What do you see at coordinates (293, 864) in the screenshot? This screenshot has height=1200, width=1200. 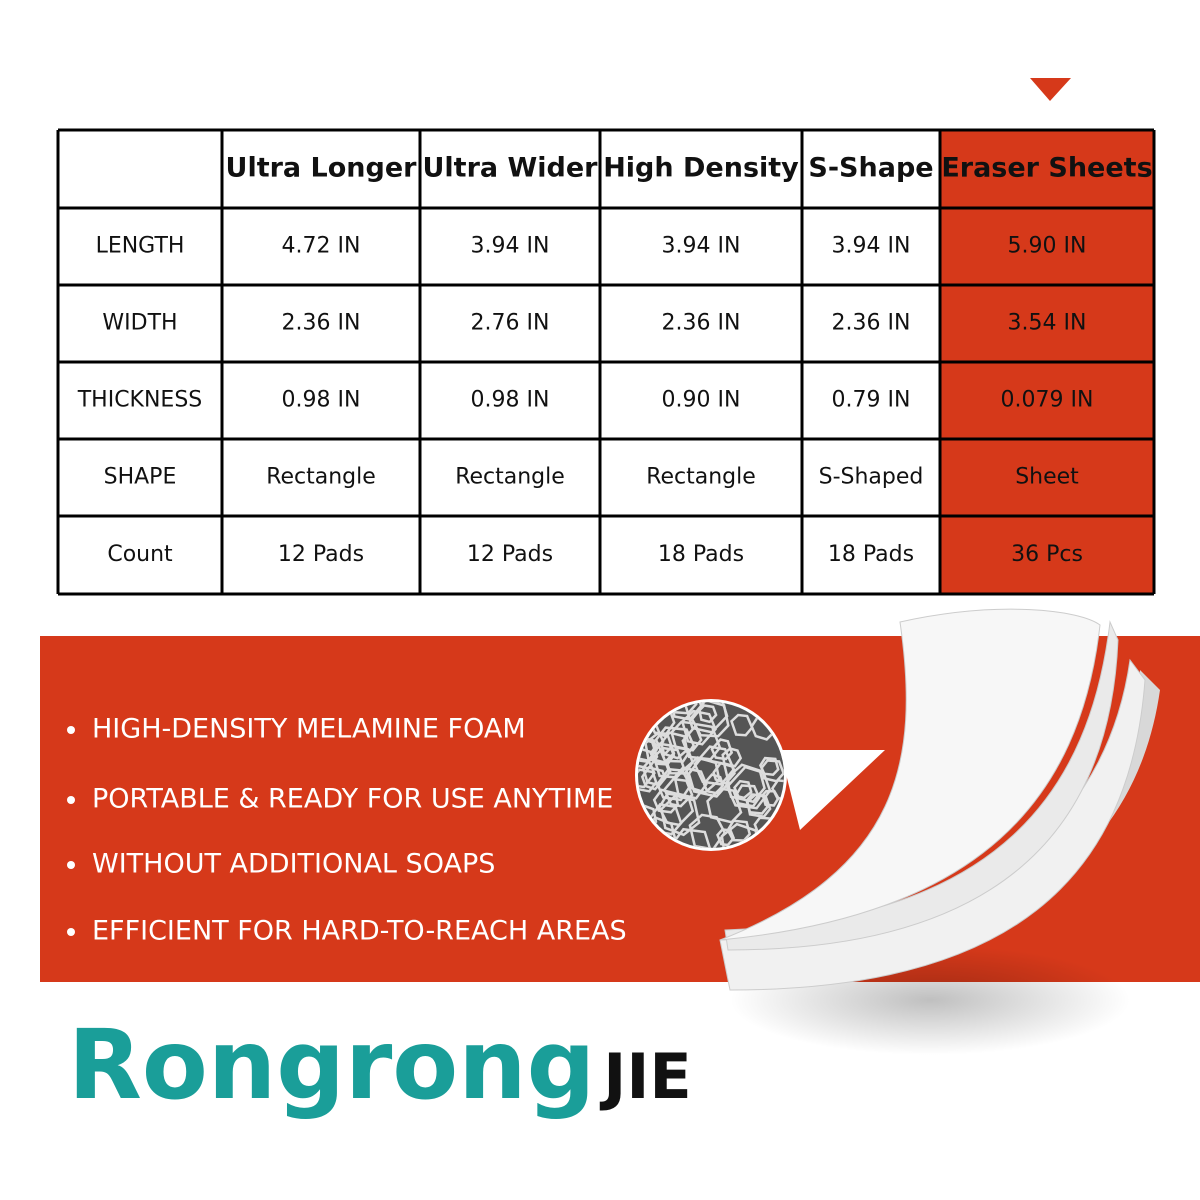 I see `feature-text: WITHOUT ADDITIONAL SOAPS` at bounding box center [293, 864].